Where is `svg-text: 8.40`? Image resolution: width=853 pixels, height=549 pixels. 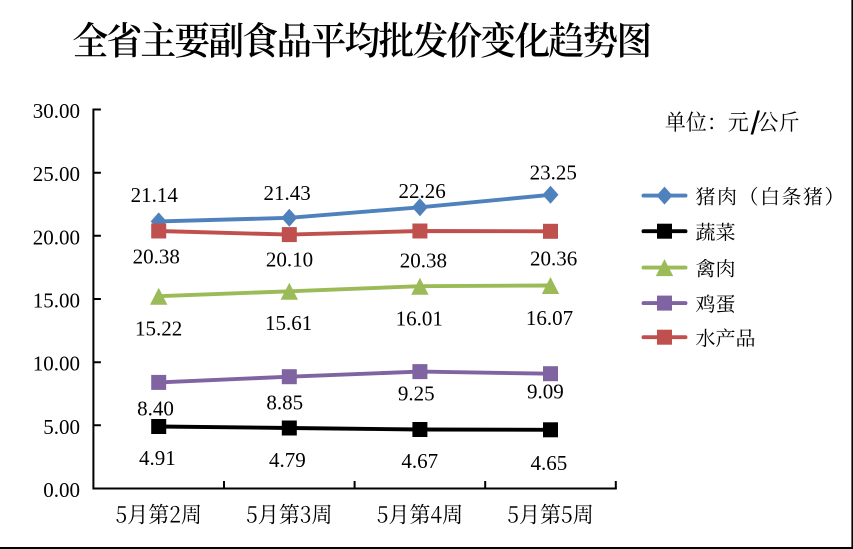
svg-text: 8.40 is located at coordinates (155, 408).